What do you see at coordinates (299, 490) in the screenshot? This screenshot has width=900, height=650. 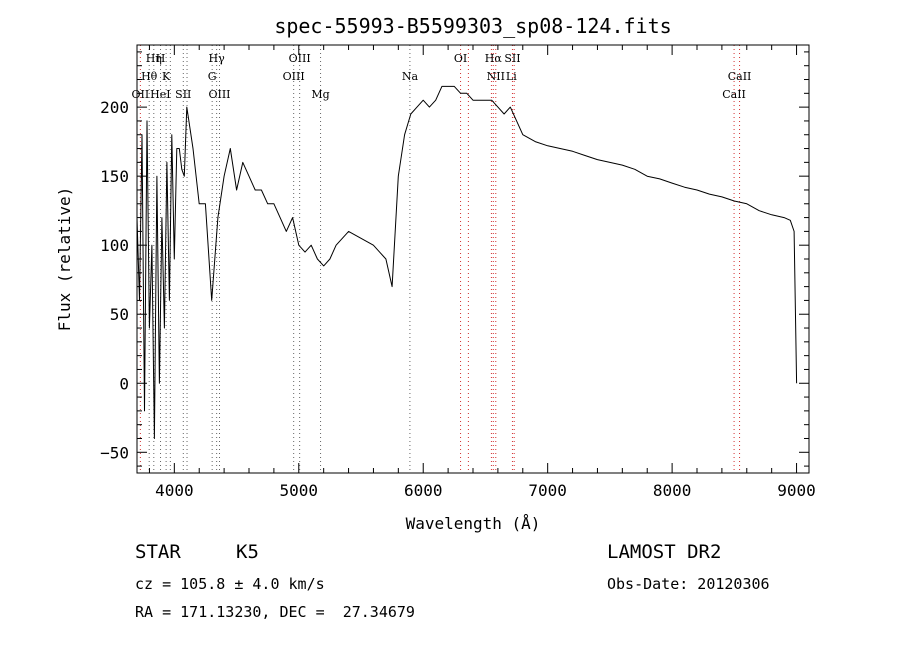 I see `x-tick-label: 5000` at bounding box center [299, 490].